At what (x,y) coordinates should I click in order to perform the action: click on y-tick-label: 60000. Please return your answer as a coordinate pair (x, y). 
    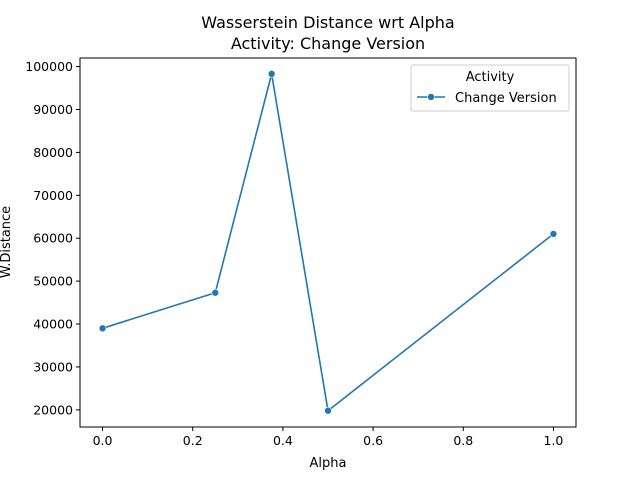
    Looking at the image, I should click on (53, 238).